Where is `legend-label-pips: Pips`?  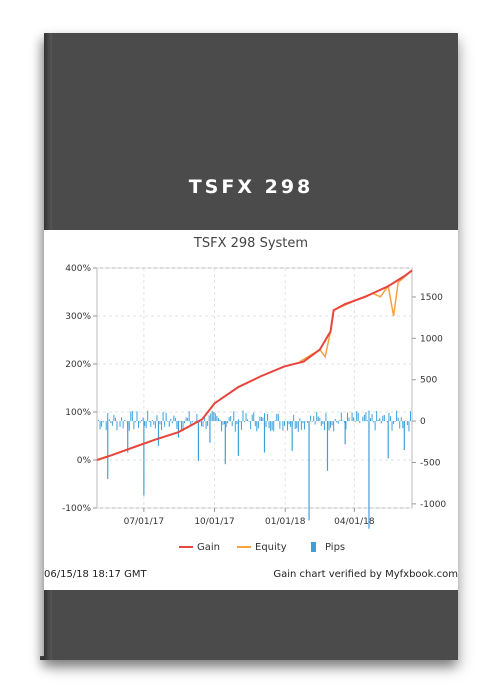 legend-label-pips: Pips is located at coordinates (335, 547).